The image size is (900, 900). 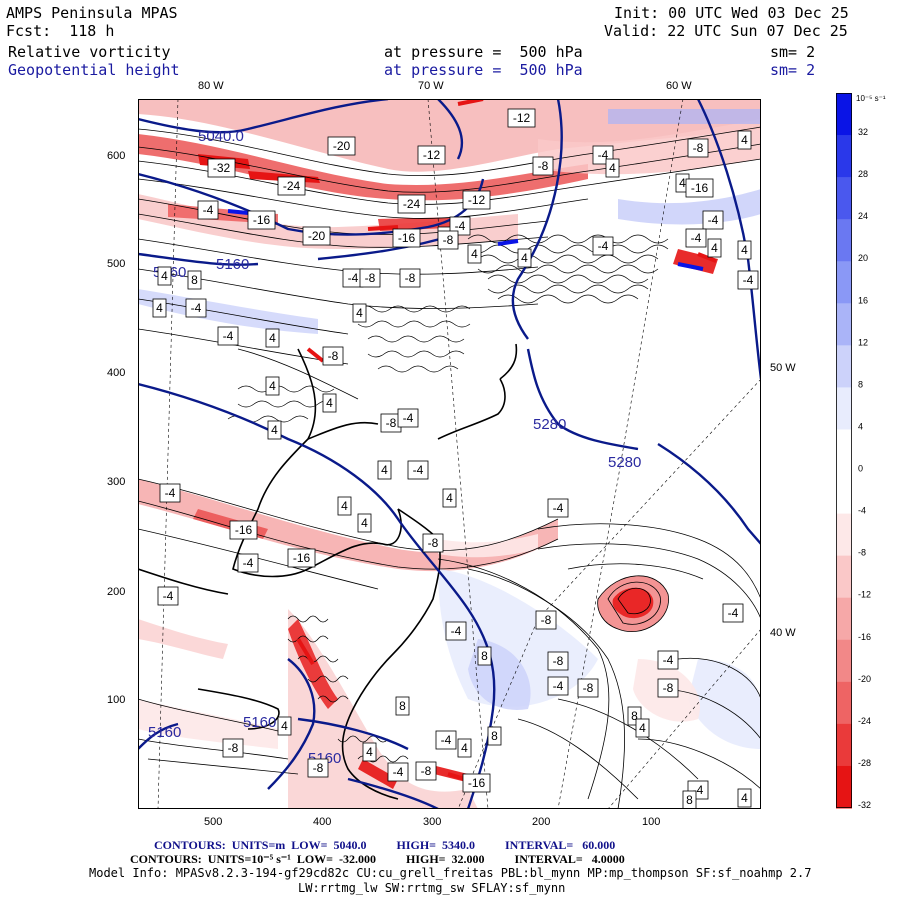 I want to click on colorbar-swatches, so click(x=844, y=451).